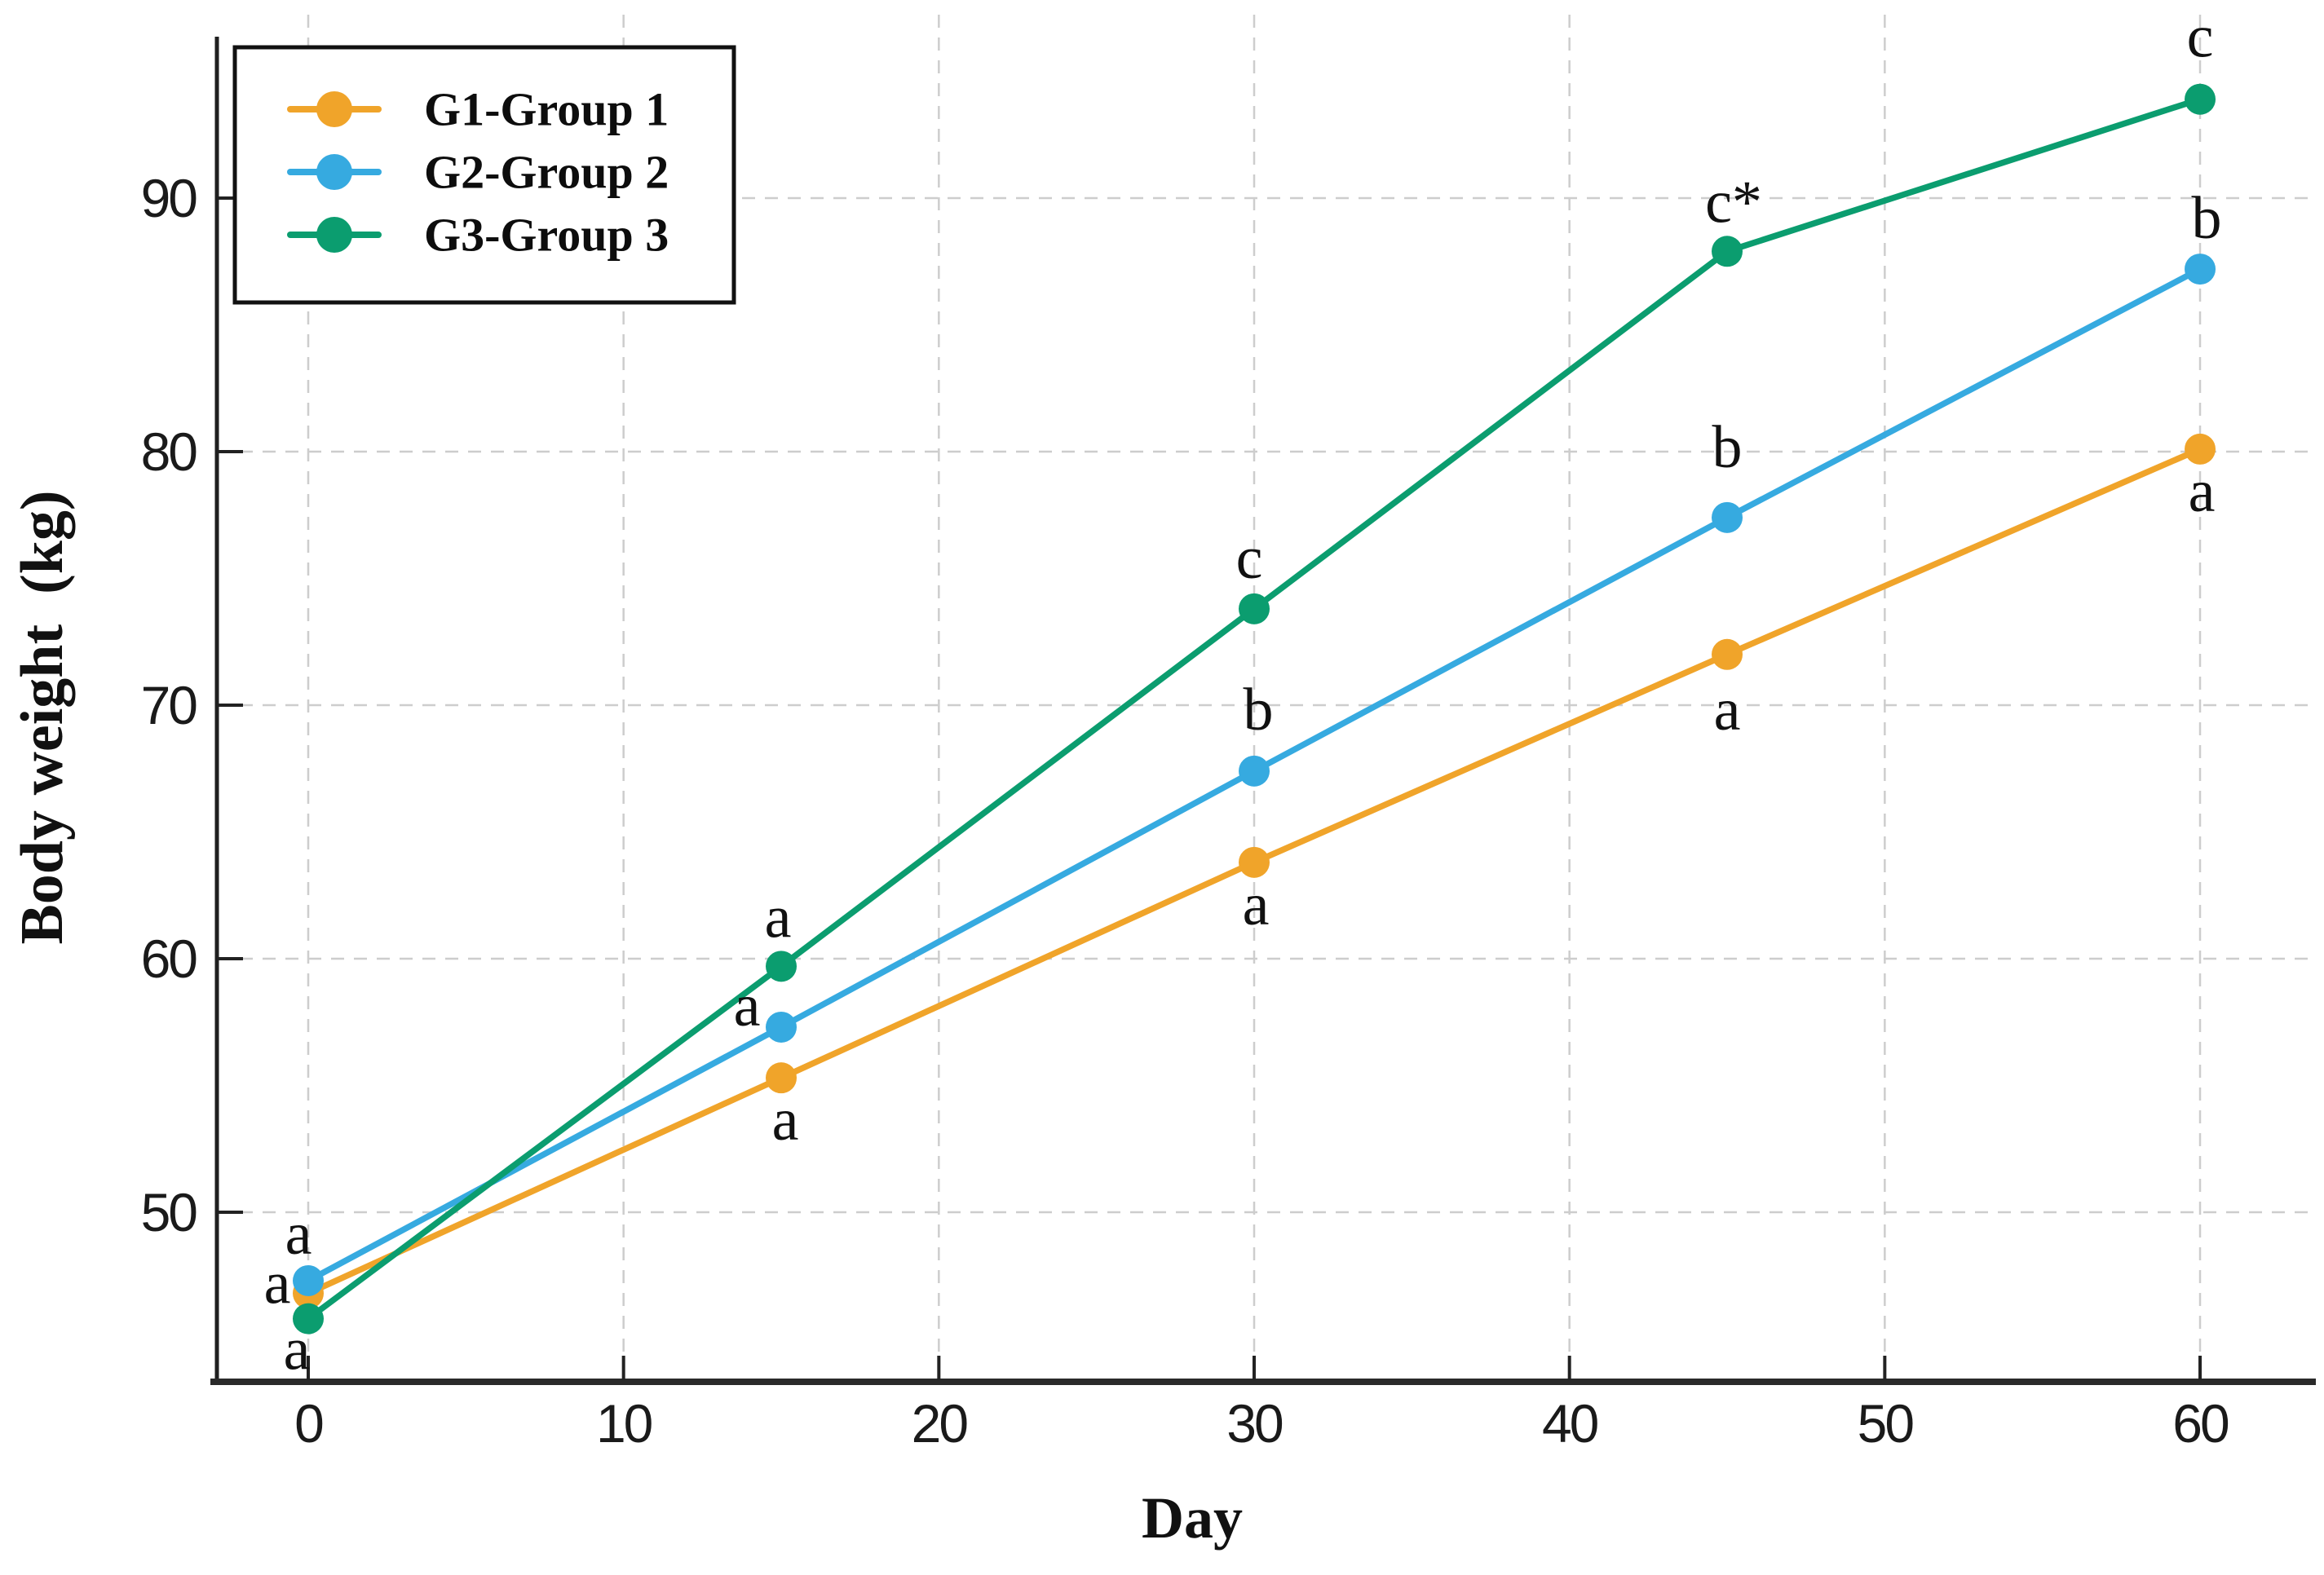  I want to click on legend-label: G1-Group 1, so click(547, 109).